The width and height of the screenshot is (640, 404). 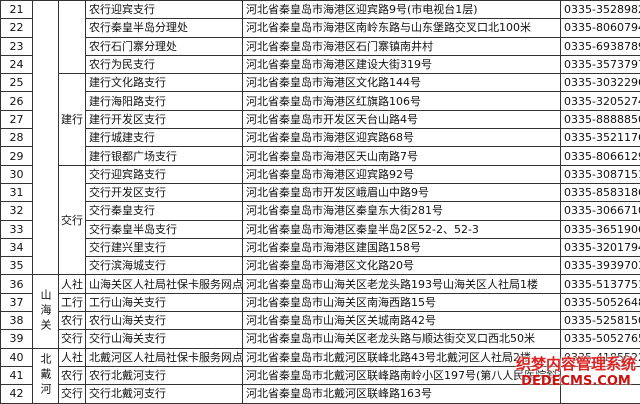 What do you see at coordinates (600, 211) in the screenshot?
I see `phone: 0335-3066710` at bounding box center [600, 211].